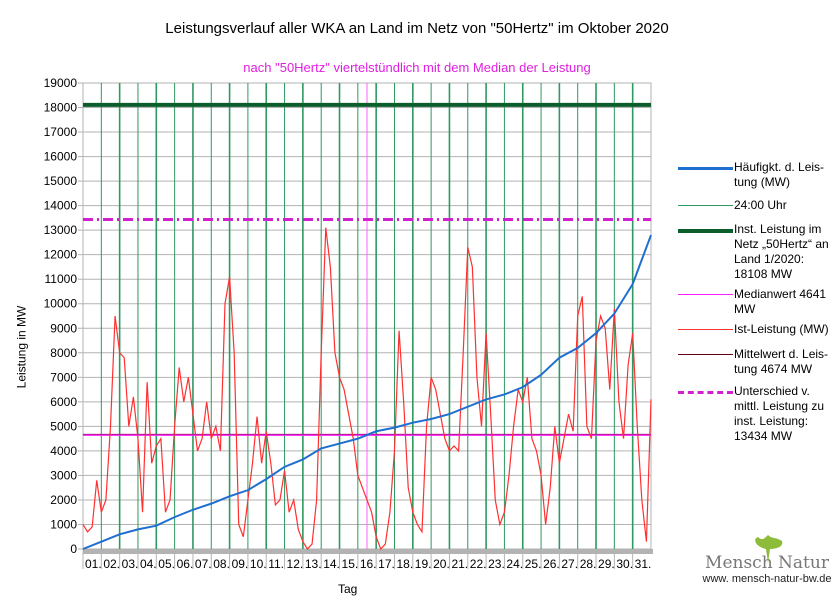 This screenshot has width=834, height=600. Describe the element at coordinates (61, 255) in the screenshot. I see `y-tick-label: 12000` at that location.